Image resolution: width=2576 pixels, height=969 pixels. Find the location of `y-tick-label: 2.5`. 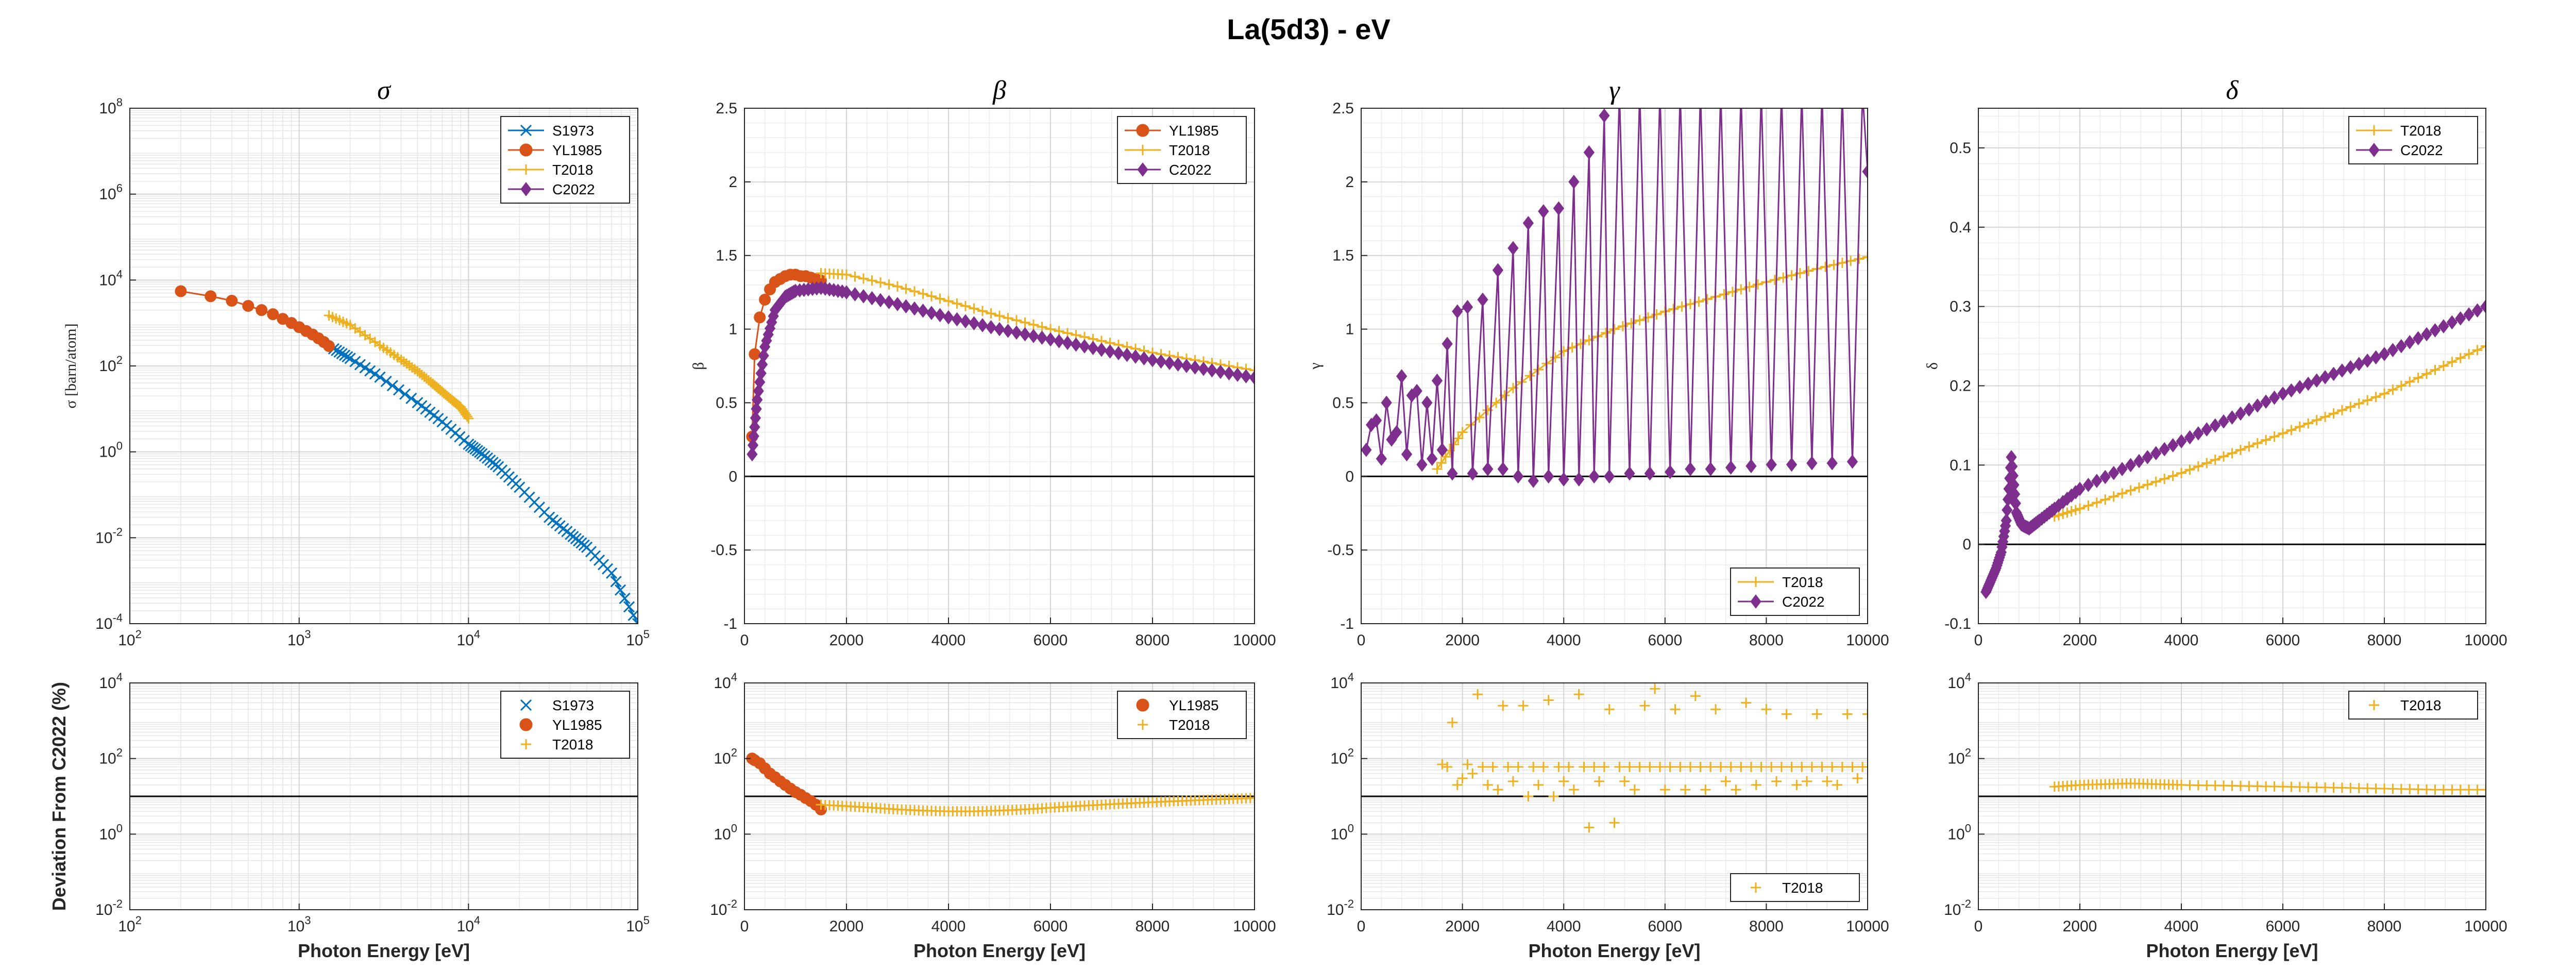

y-tick-label: 2.5 is located at coordinates (726, 108).